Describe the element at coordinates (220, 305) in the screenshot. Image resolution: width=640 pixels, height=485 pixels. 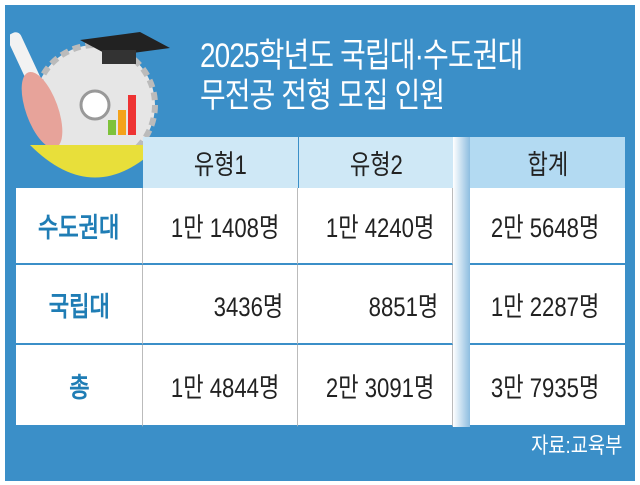
I see `table-cell: 3436명` at that location.